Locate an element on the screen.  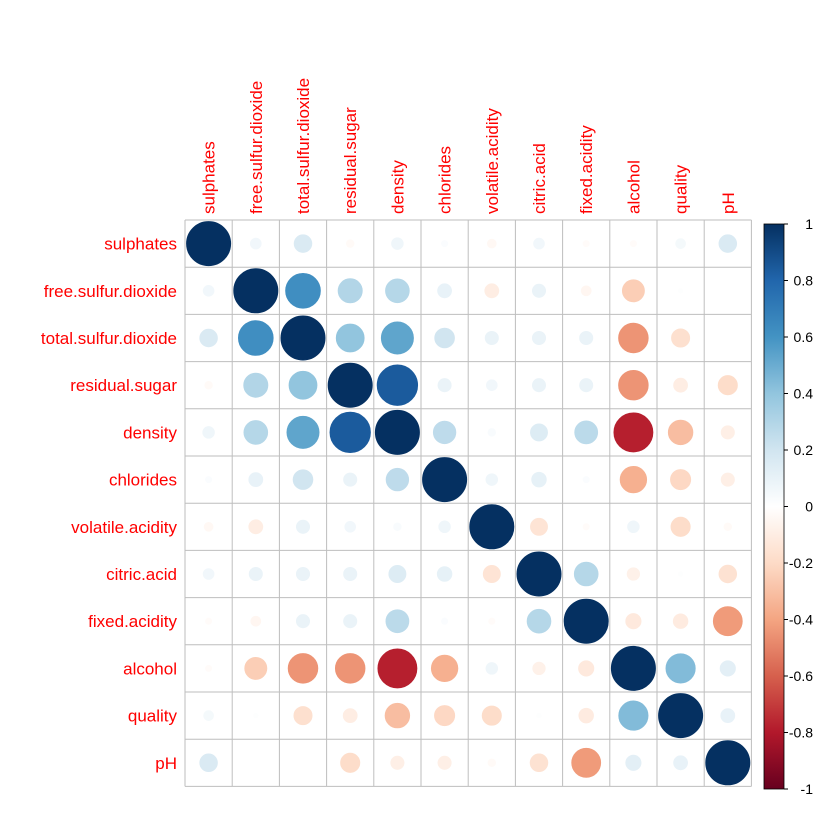
column-label: chlorides is located at coordinates (445, 180).